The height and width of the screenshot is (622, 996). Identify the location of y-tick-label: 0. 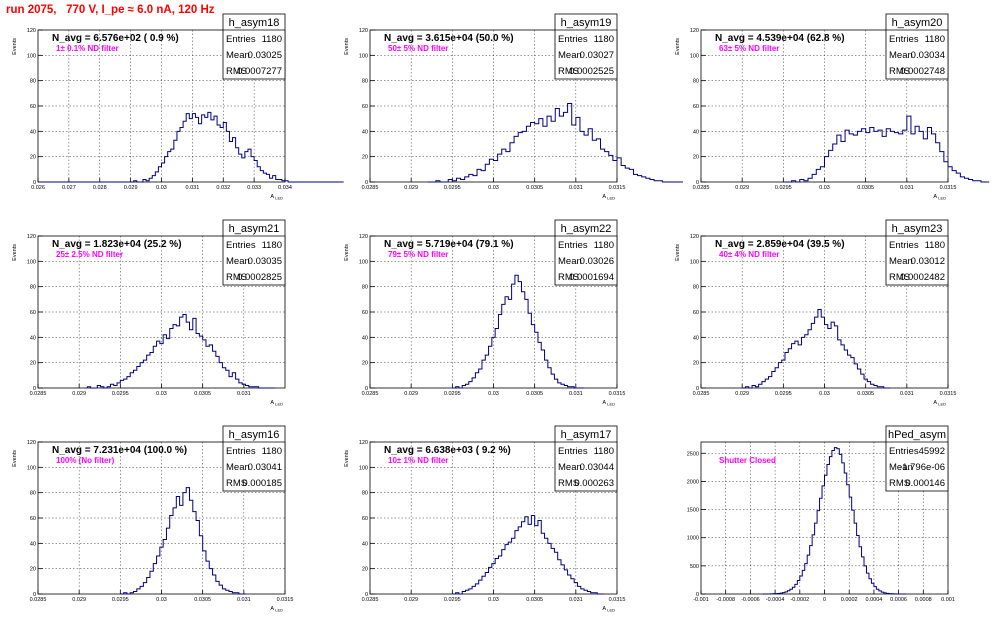
(366, 389).